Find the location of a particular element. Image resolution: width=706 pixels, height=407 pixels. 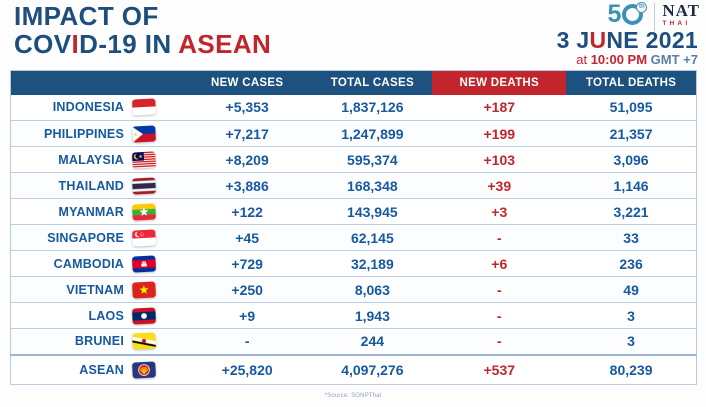

malaysia-flag-icon is located at coordinates (144, 159).